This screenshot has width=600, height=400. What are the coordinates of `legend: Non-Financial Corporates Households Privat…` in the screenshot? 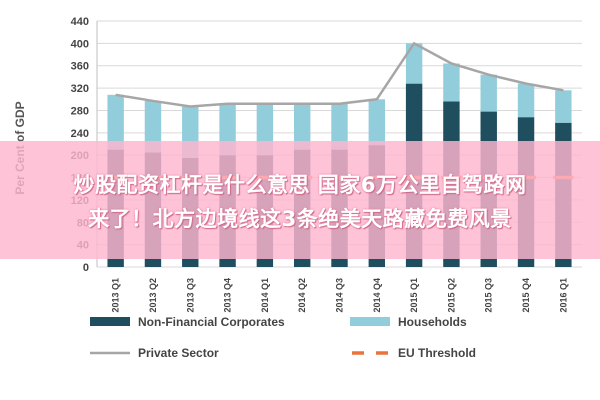 It's located at (283, 337).